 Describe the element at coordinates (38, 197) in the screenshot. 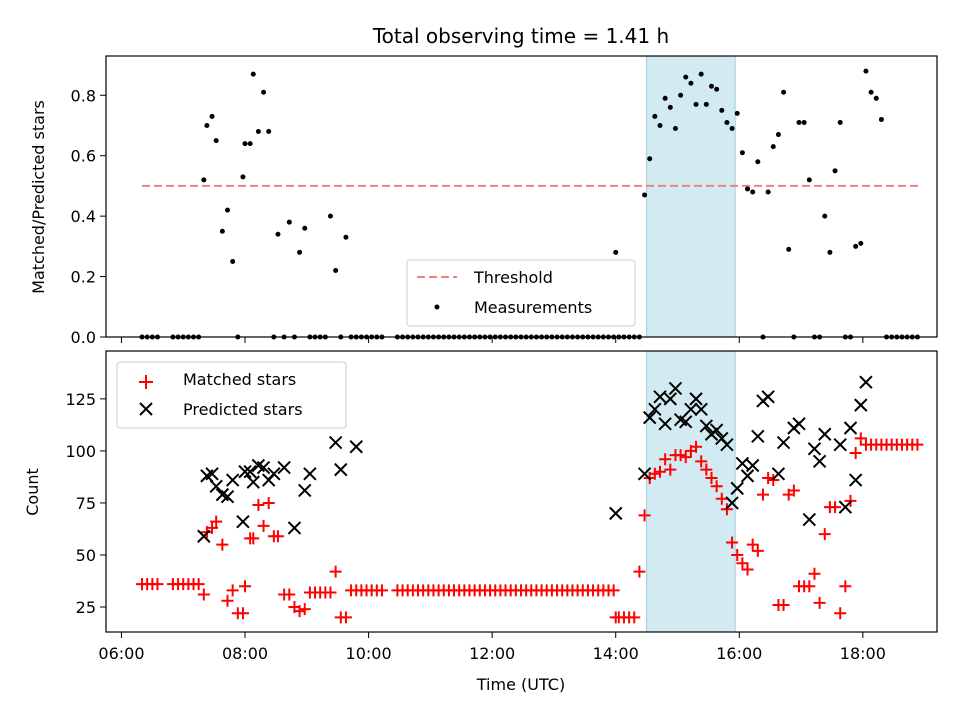

I see `ratio-y-axis-label: Matched/Predicted stars` at that location.